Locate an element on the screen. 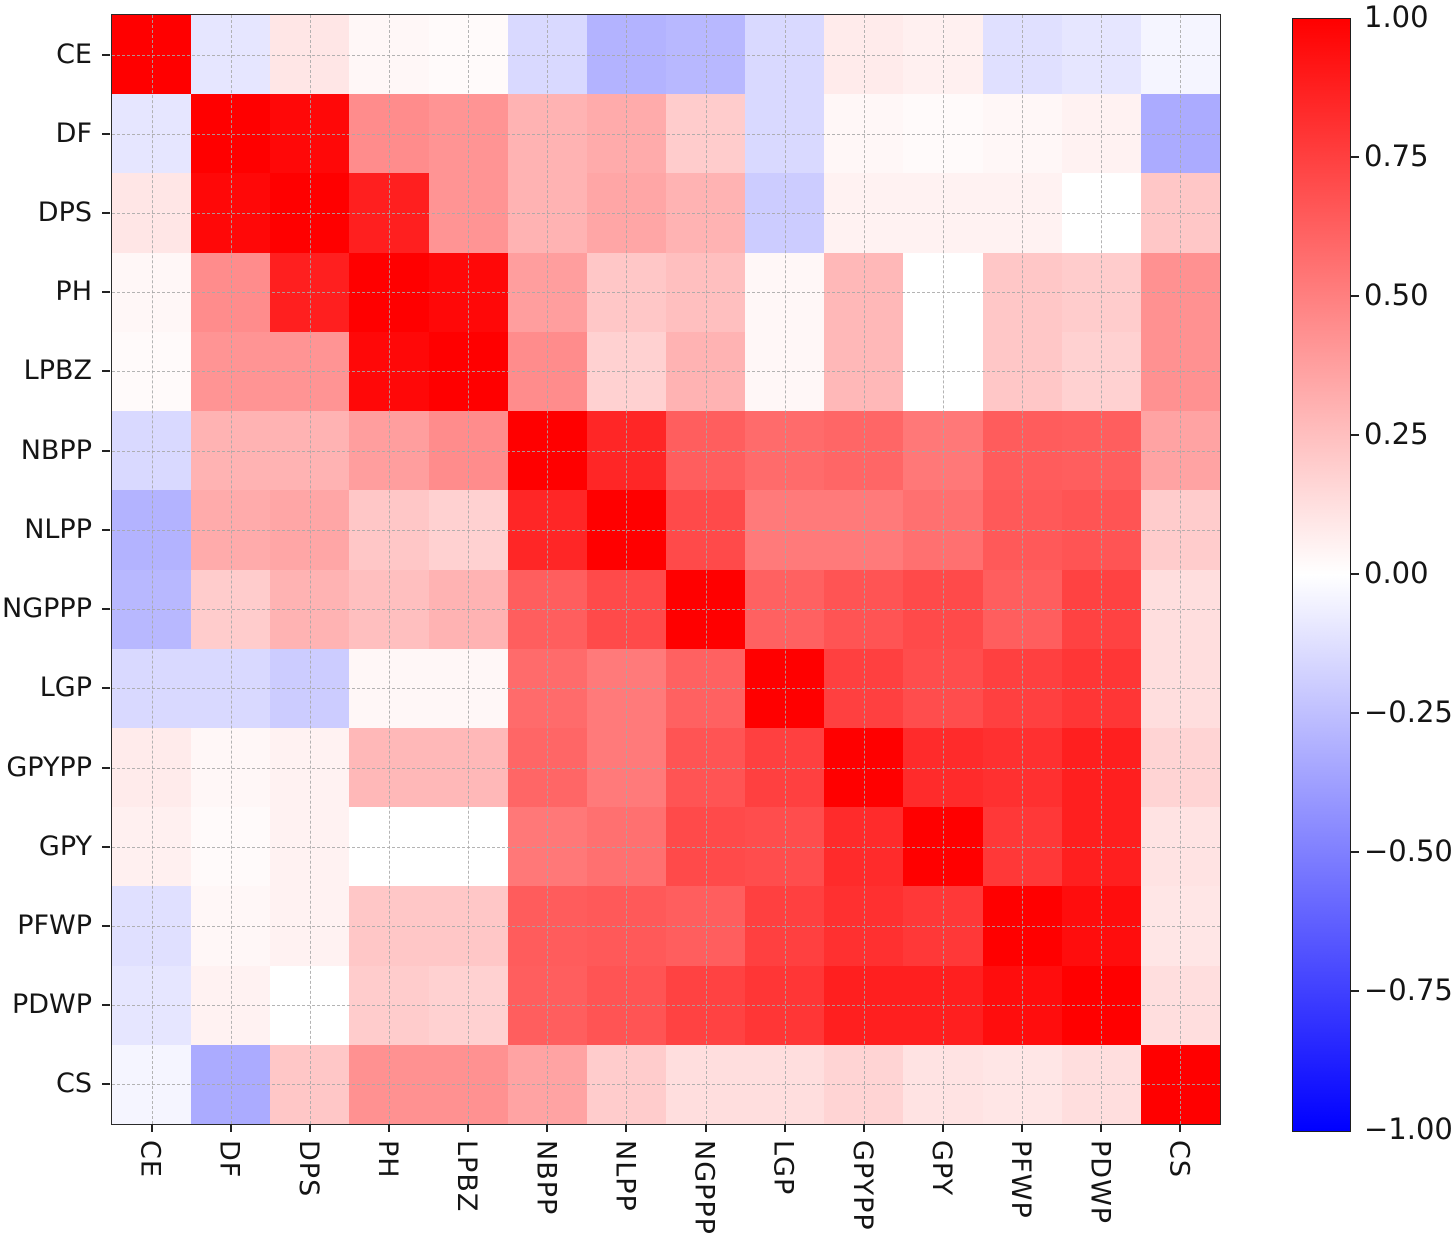 The width and height of the screenshot is (1456, 1242). x-tick-label-CE: CE is located at coordinates (150, 1159).